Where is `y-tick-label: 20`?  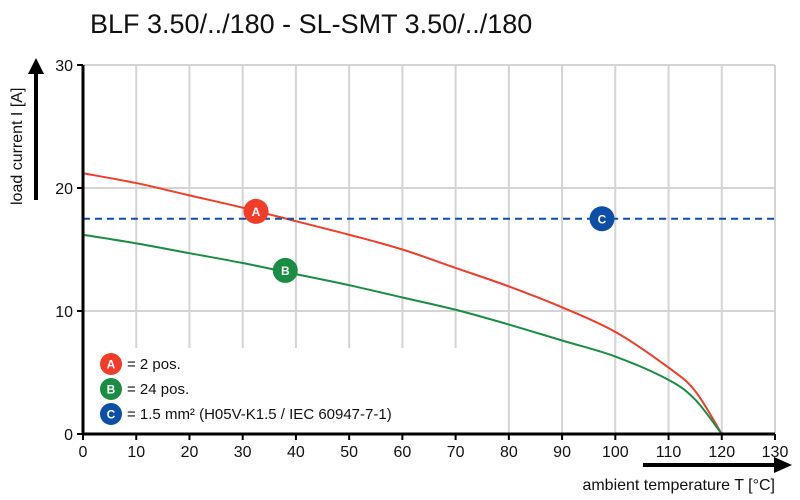 y-tick-label: 20 is located at coordinates (64, 189).